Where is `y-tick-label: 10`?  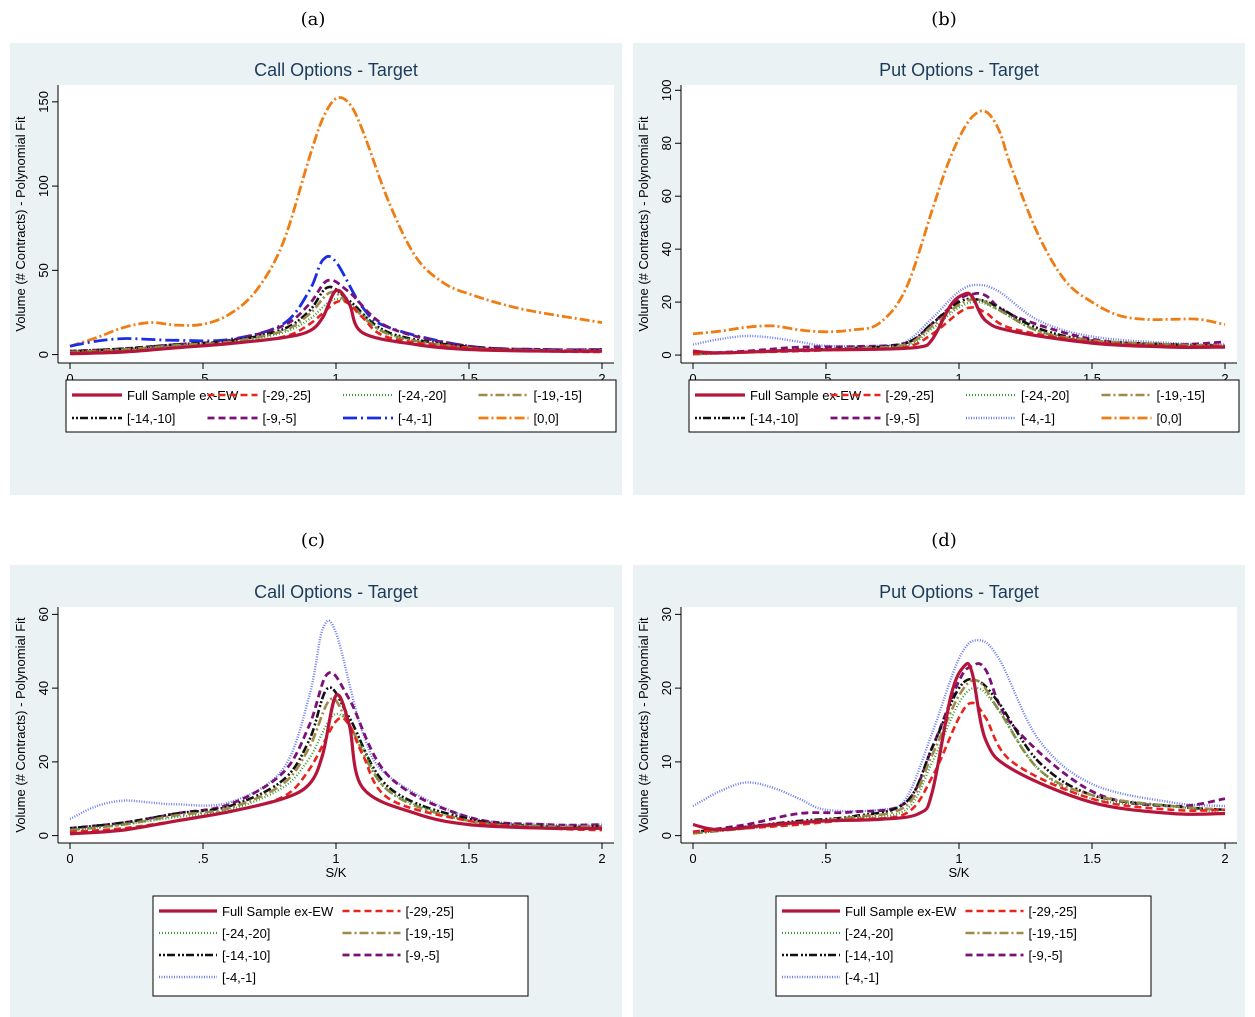
y-tick-label: 10 is located at coordinates (666, 762).